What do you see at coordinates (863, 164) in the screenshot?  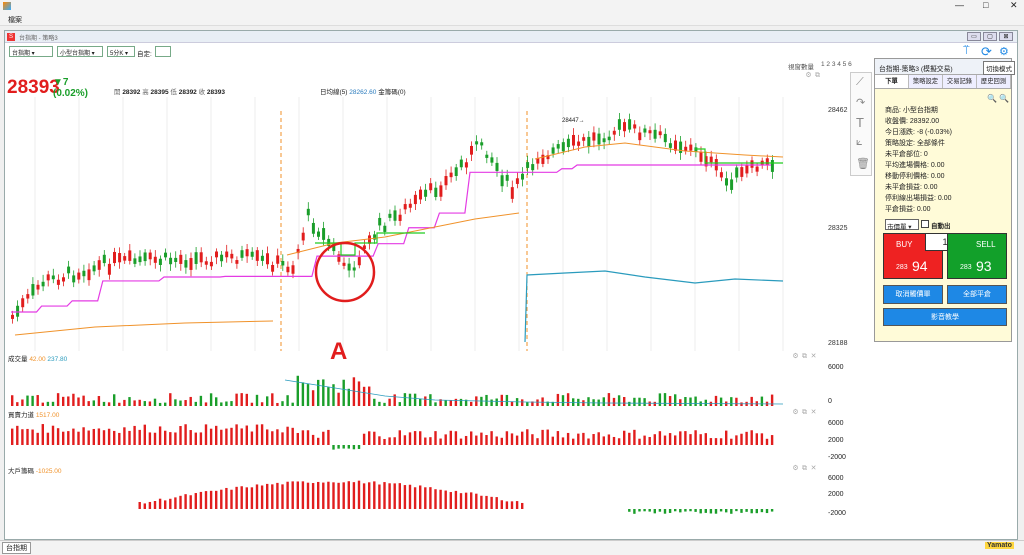 I see `trash-icon: 🗑` at bounding box center [863, 164].